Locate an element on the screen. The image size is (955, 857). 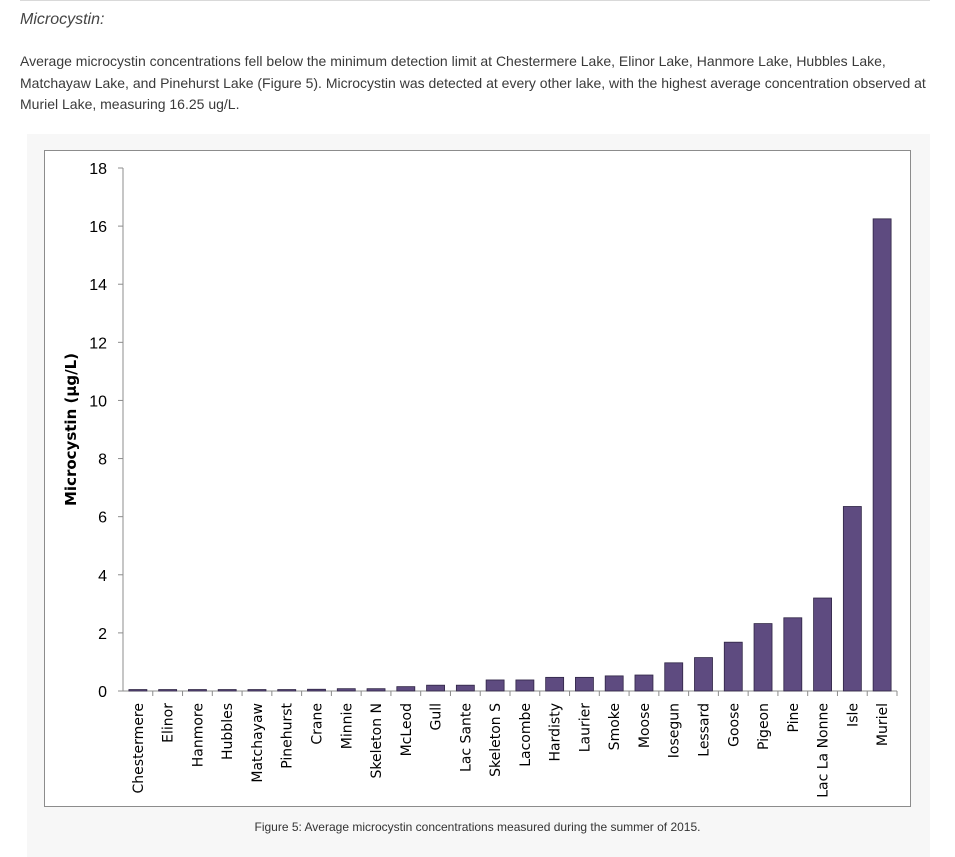
y-tick-label: 4 is located at coordinates (102, 576).